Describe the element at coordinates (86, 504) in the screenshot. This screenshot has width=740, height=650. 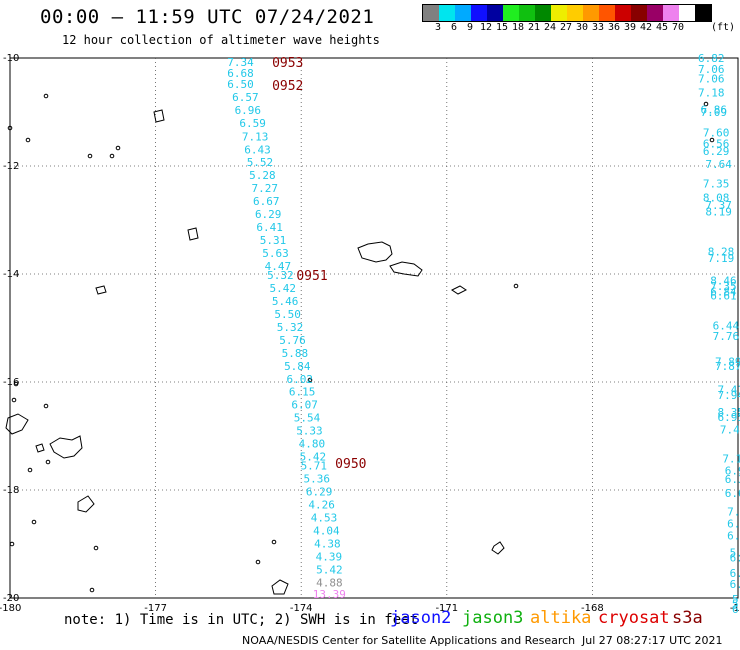
I see `island-lau` at that location.